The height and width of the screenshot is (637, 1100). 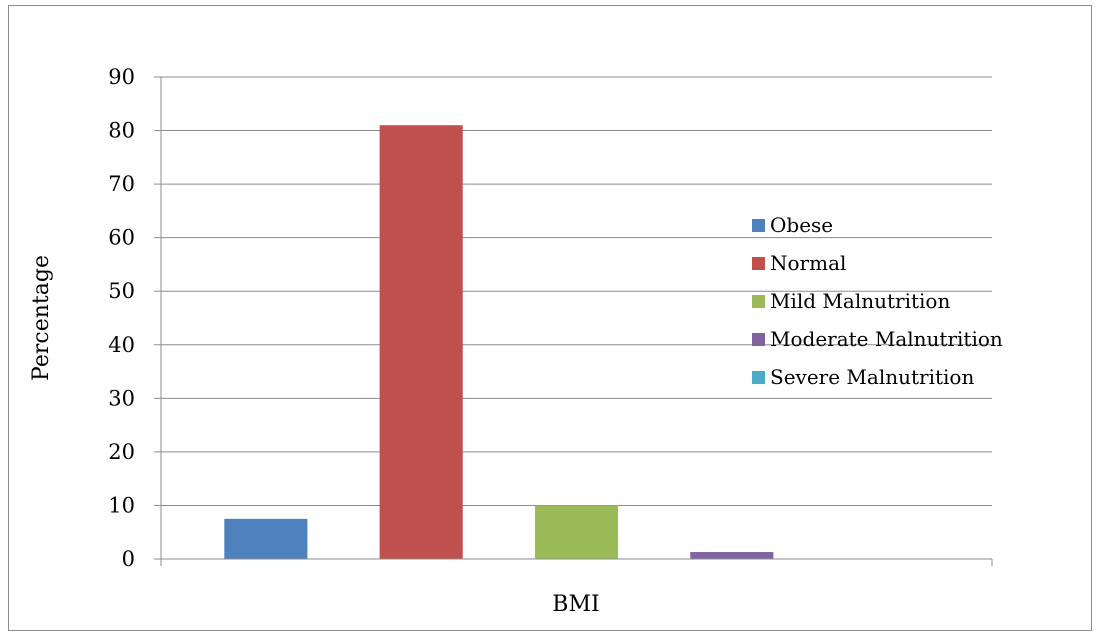 What do you see at coordinates (758, 301) in the screenshot?
I see `legend-swatch-mild-malnutrition` at bounding box center [758, 301].